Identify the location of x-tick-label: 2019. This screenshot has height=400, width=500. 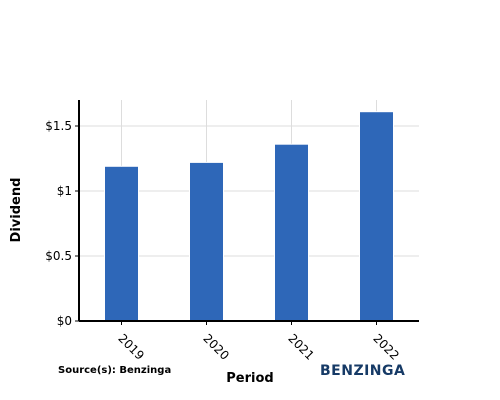
(130, 346).